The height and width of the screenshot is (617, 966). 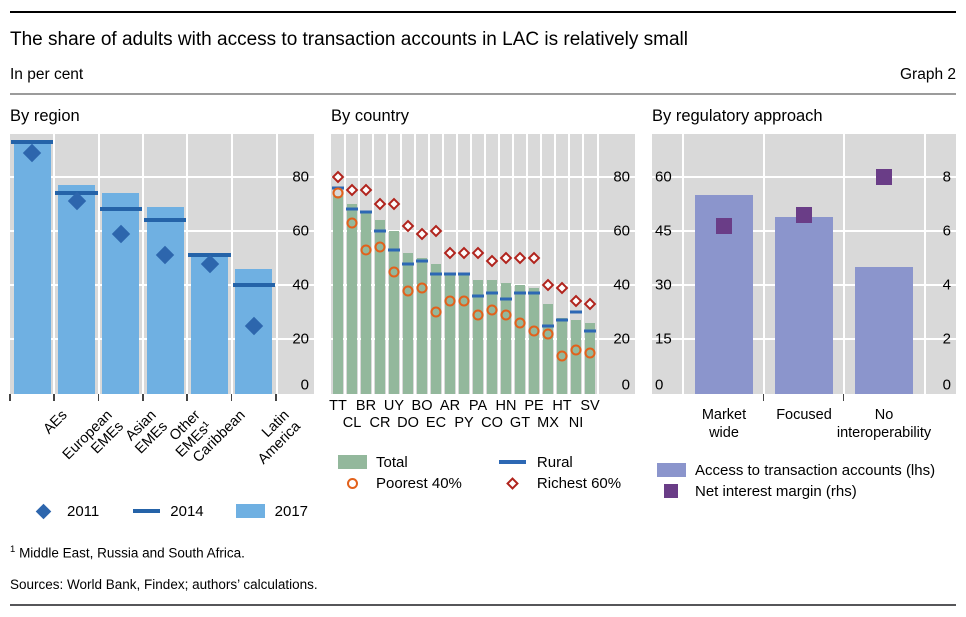 What do you see at coordinates (534, 293) in the screenshot?
I see `dash-marker-PE` at bounding box center [534, 293].